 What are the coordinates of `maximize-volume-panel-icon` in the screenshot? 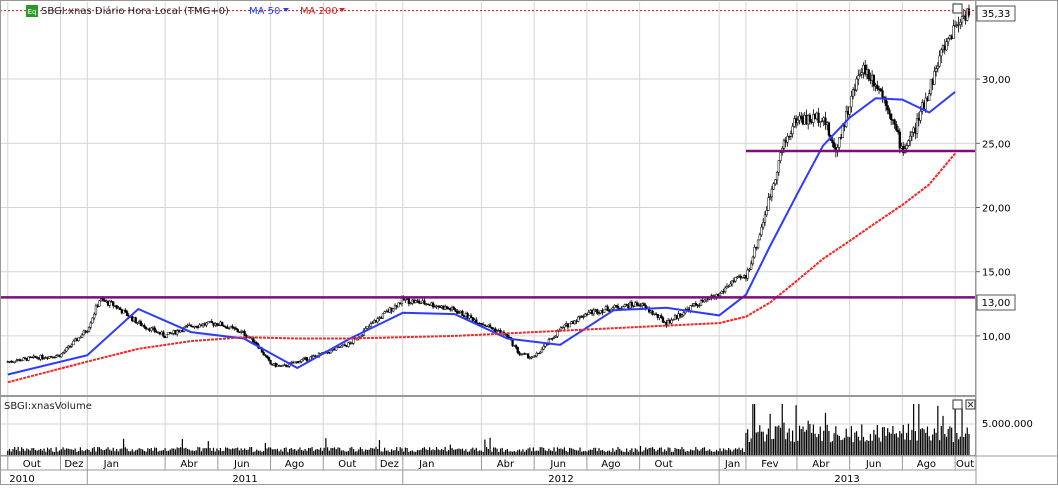 It's located at (957, 404).